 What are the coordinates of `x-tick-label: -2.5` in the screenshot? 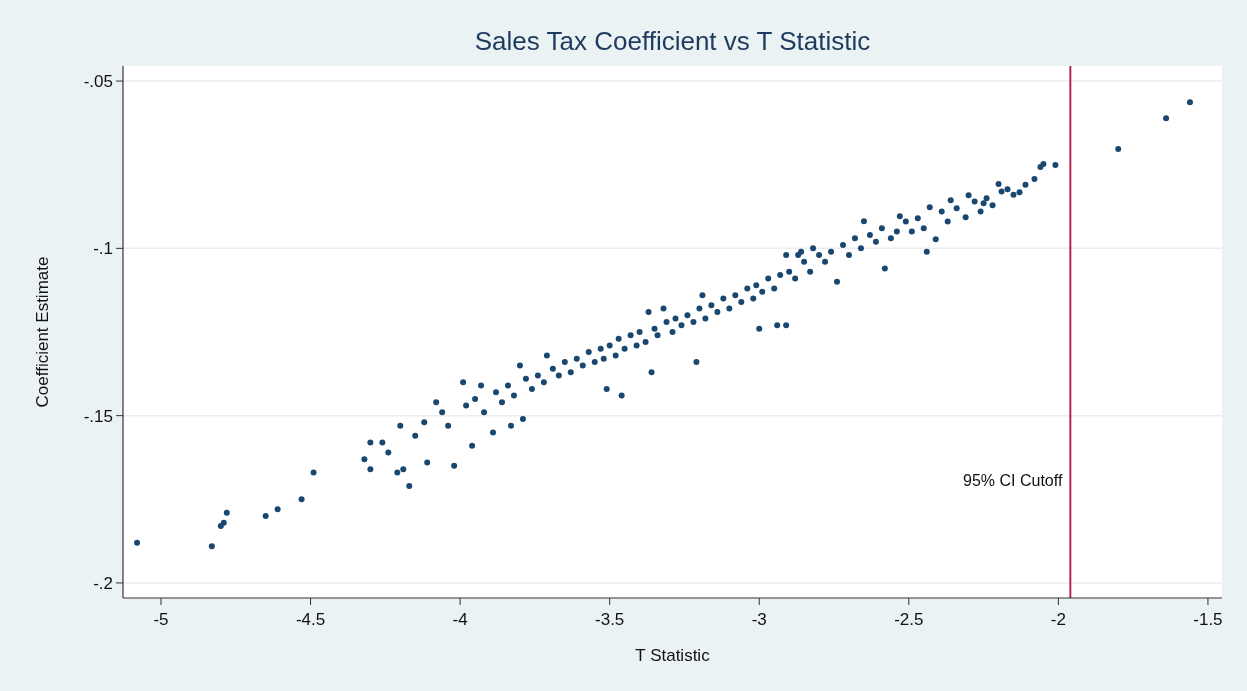 It's located at (909, 619).